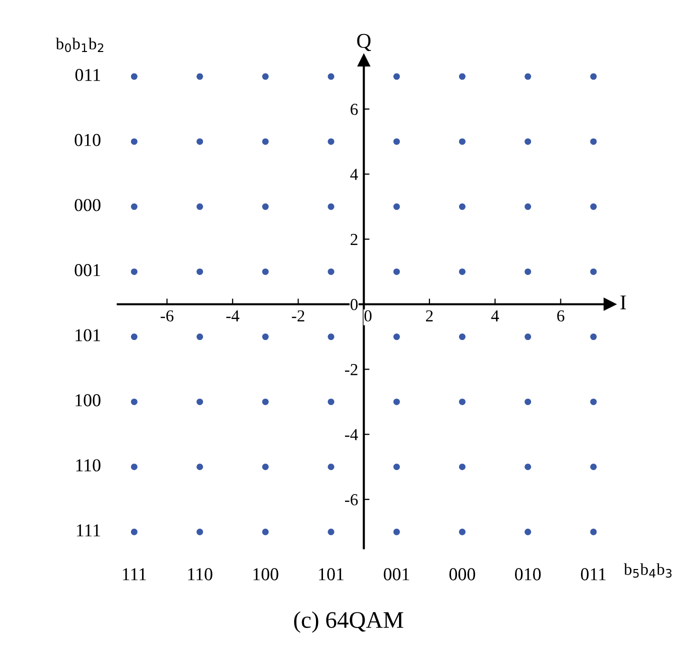 Image resolution: width=697 pixels, height=648 pixels. What do you see at coordinates (80, 45) in the screenshot?
I see `text: b$_{0}$b$_{1}$b$_{2}$` at bounding box center [80, 45].